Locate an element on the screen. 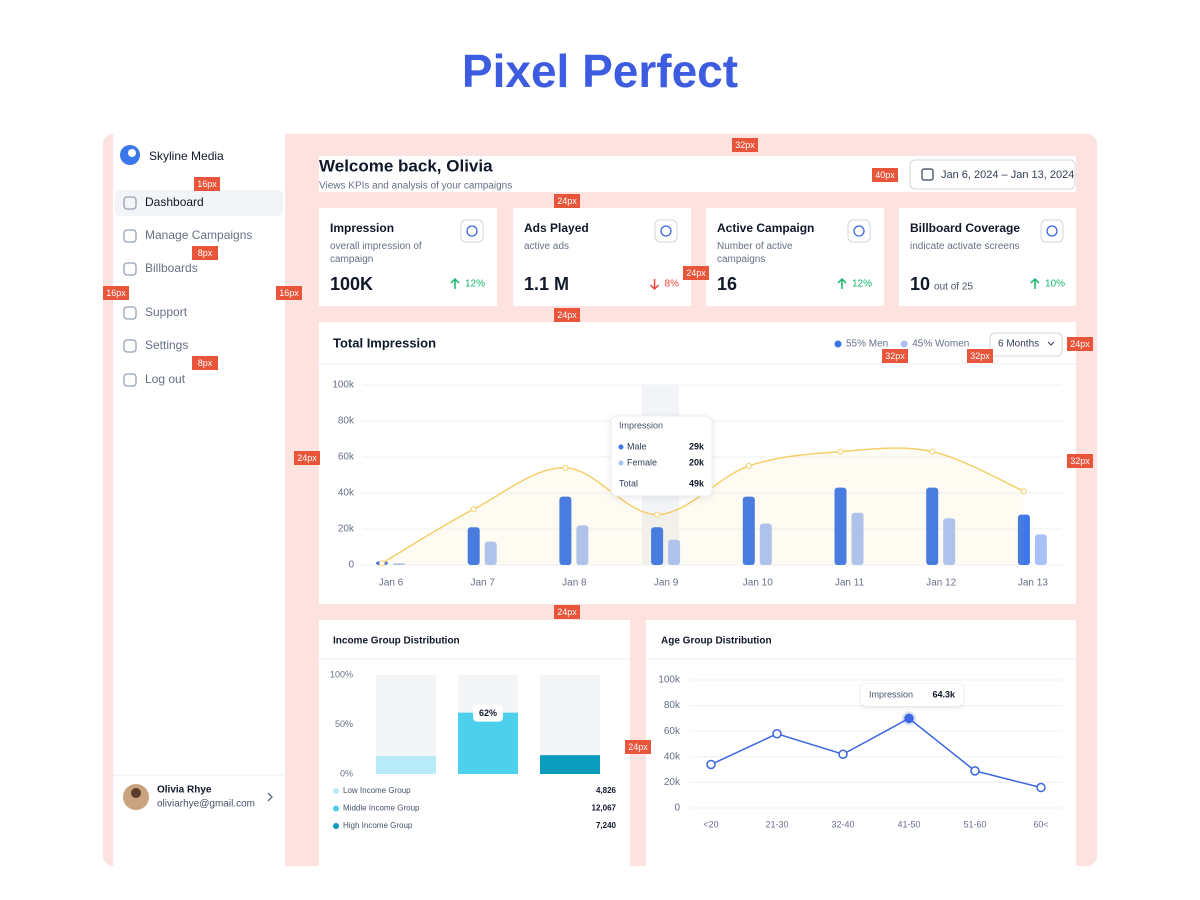  x-tick-label: Jan 6 is located at coordinates (391, 583).